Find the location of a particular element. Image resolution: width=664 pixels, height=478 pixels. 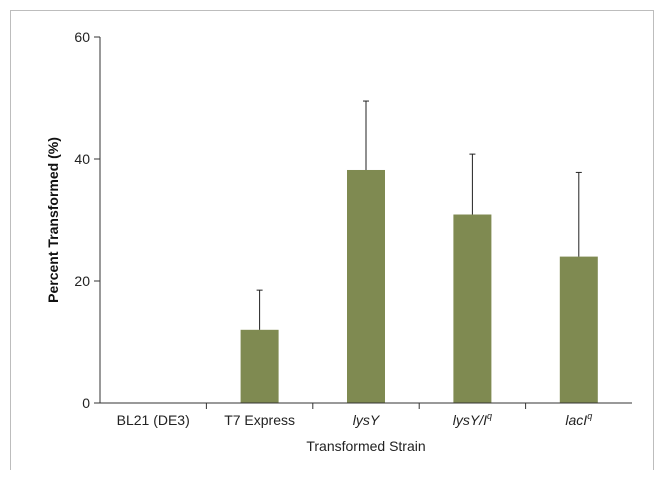

x-tick-label: T7 Express is located at coordinates (259, 420).